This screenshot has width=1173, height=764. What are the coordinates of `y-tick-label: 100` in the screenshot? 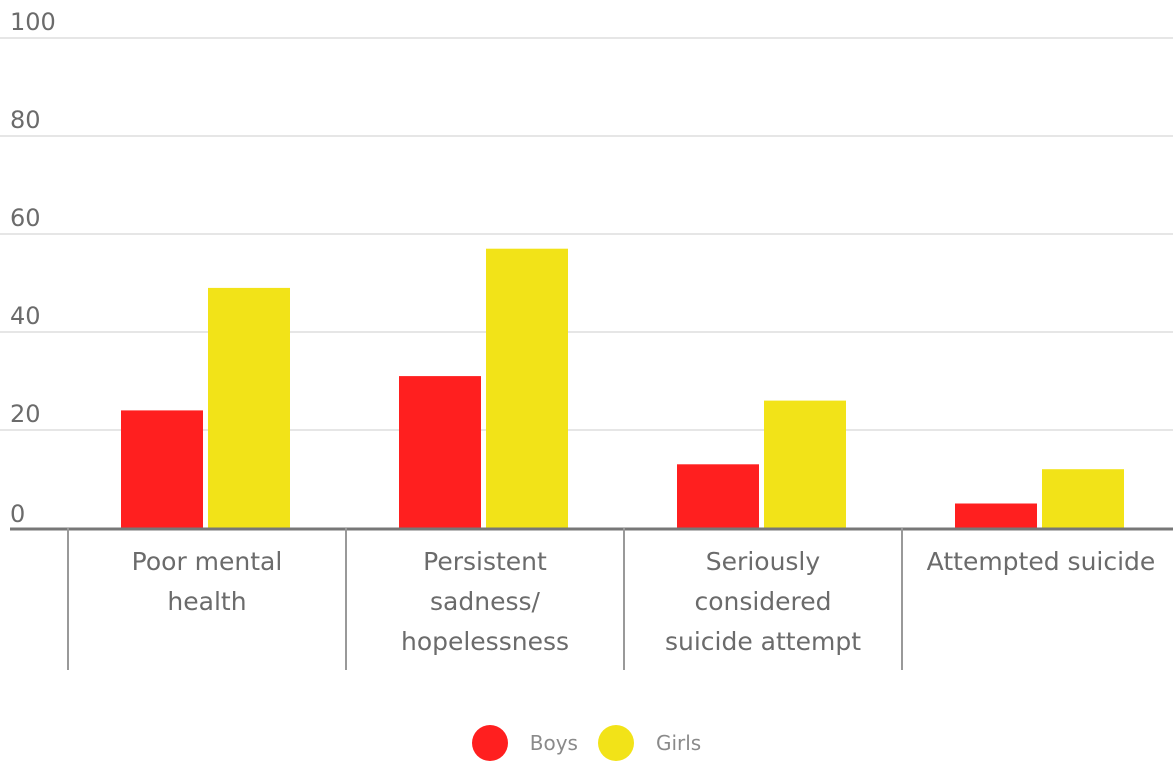 It's located at (33, 22).